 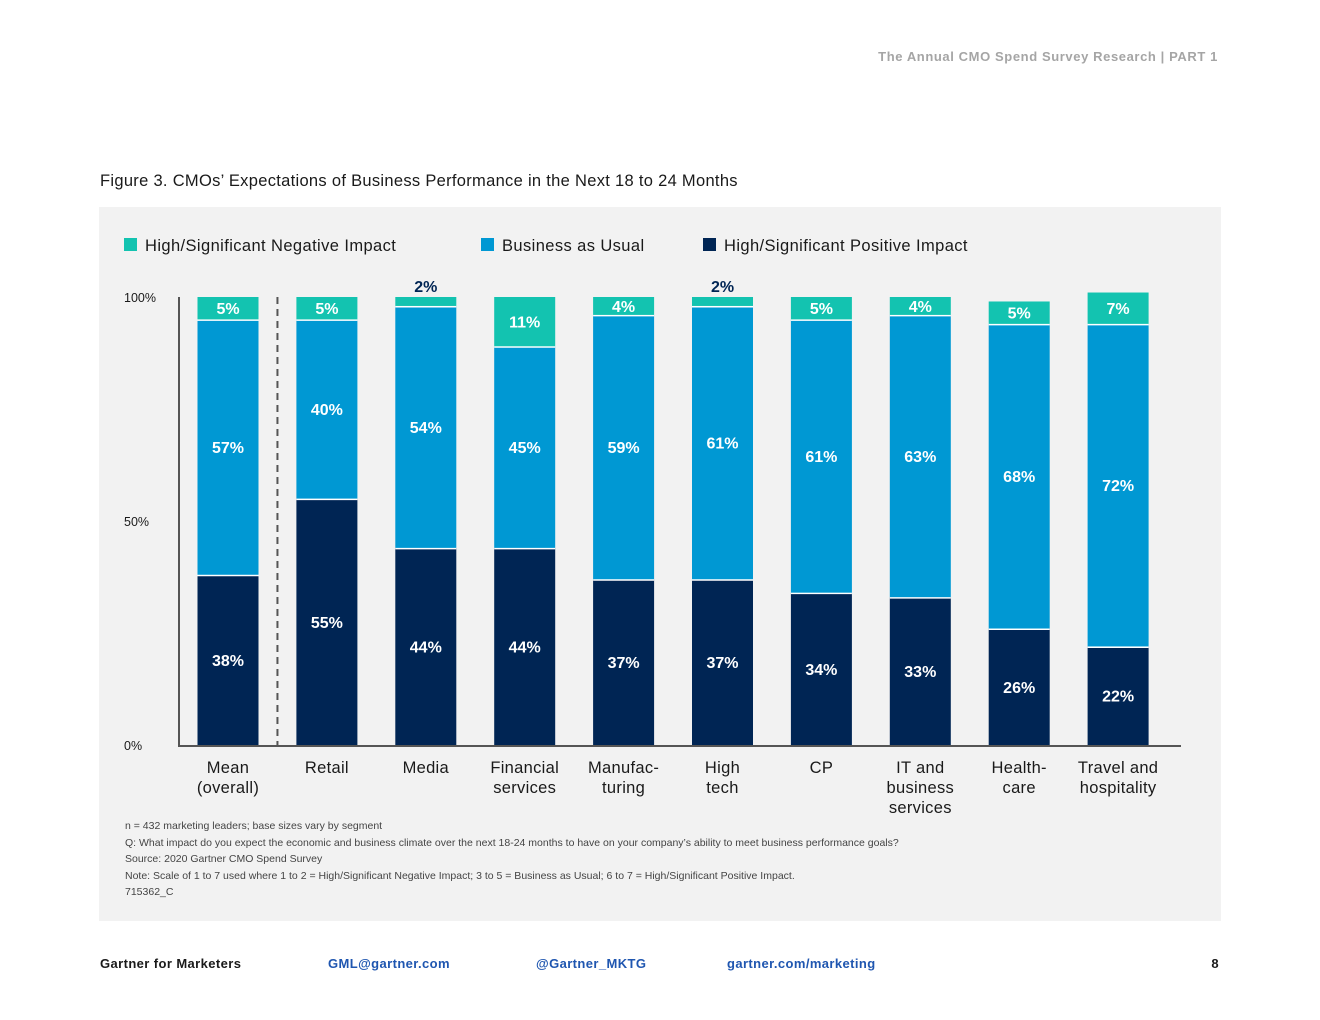 I want to click on bar-value-label: 72%, so click(x=1118, y=486).